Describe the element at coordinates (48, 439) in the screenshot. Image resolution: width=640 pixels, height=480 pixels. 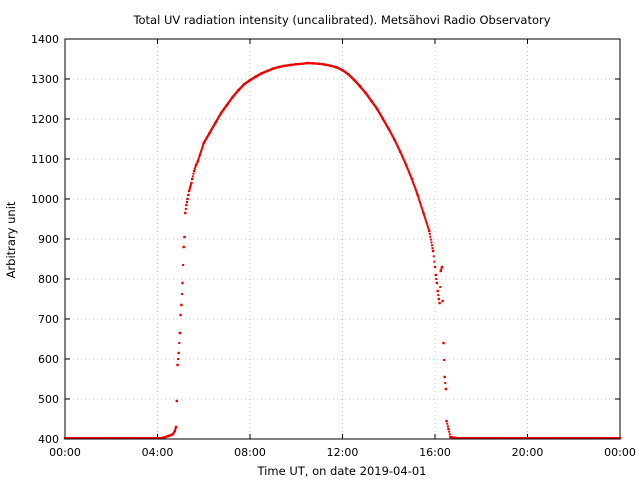
I see `y-tick-label: 400` at that location.